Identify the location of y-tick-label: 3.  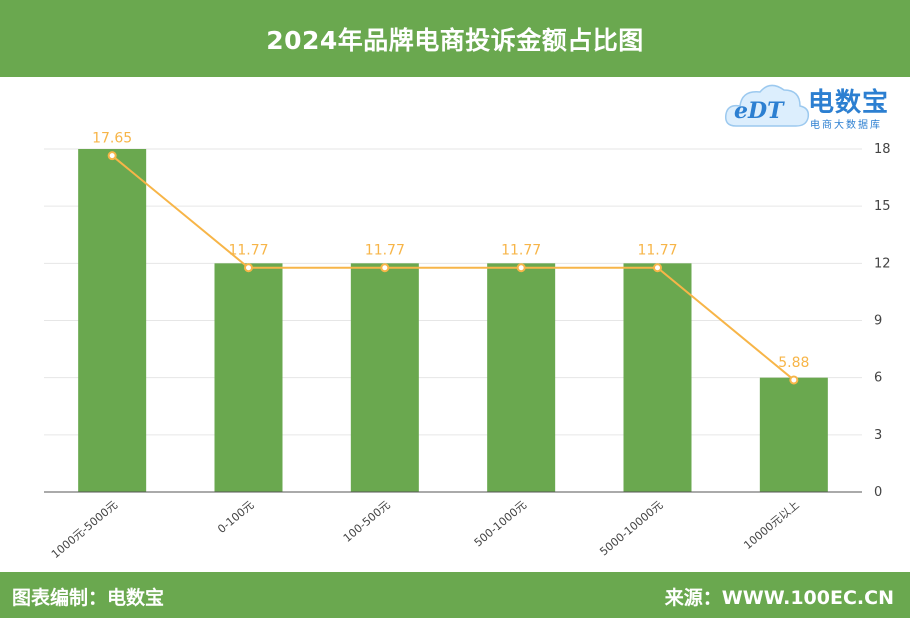
(878, 435).